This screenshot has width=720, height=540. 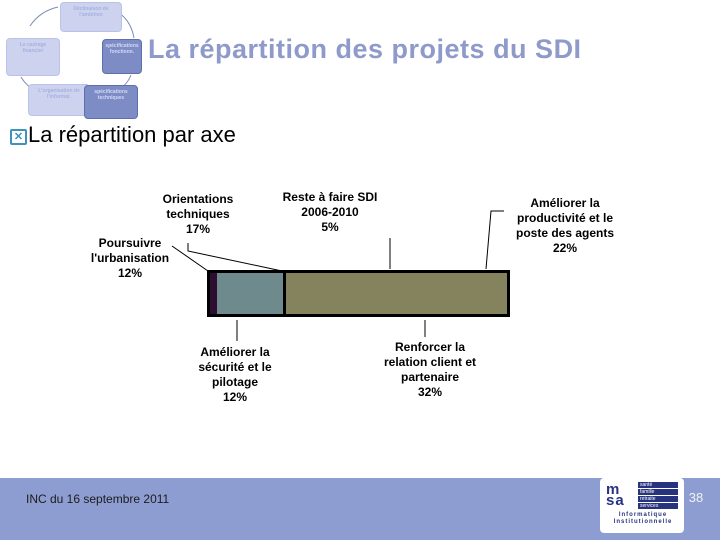 I want to click on callout-text: Reste à faire SDI 2006-2010, so click(x=330, y=204).